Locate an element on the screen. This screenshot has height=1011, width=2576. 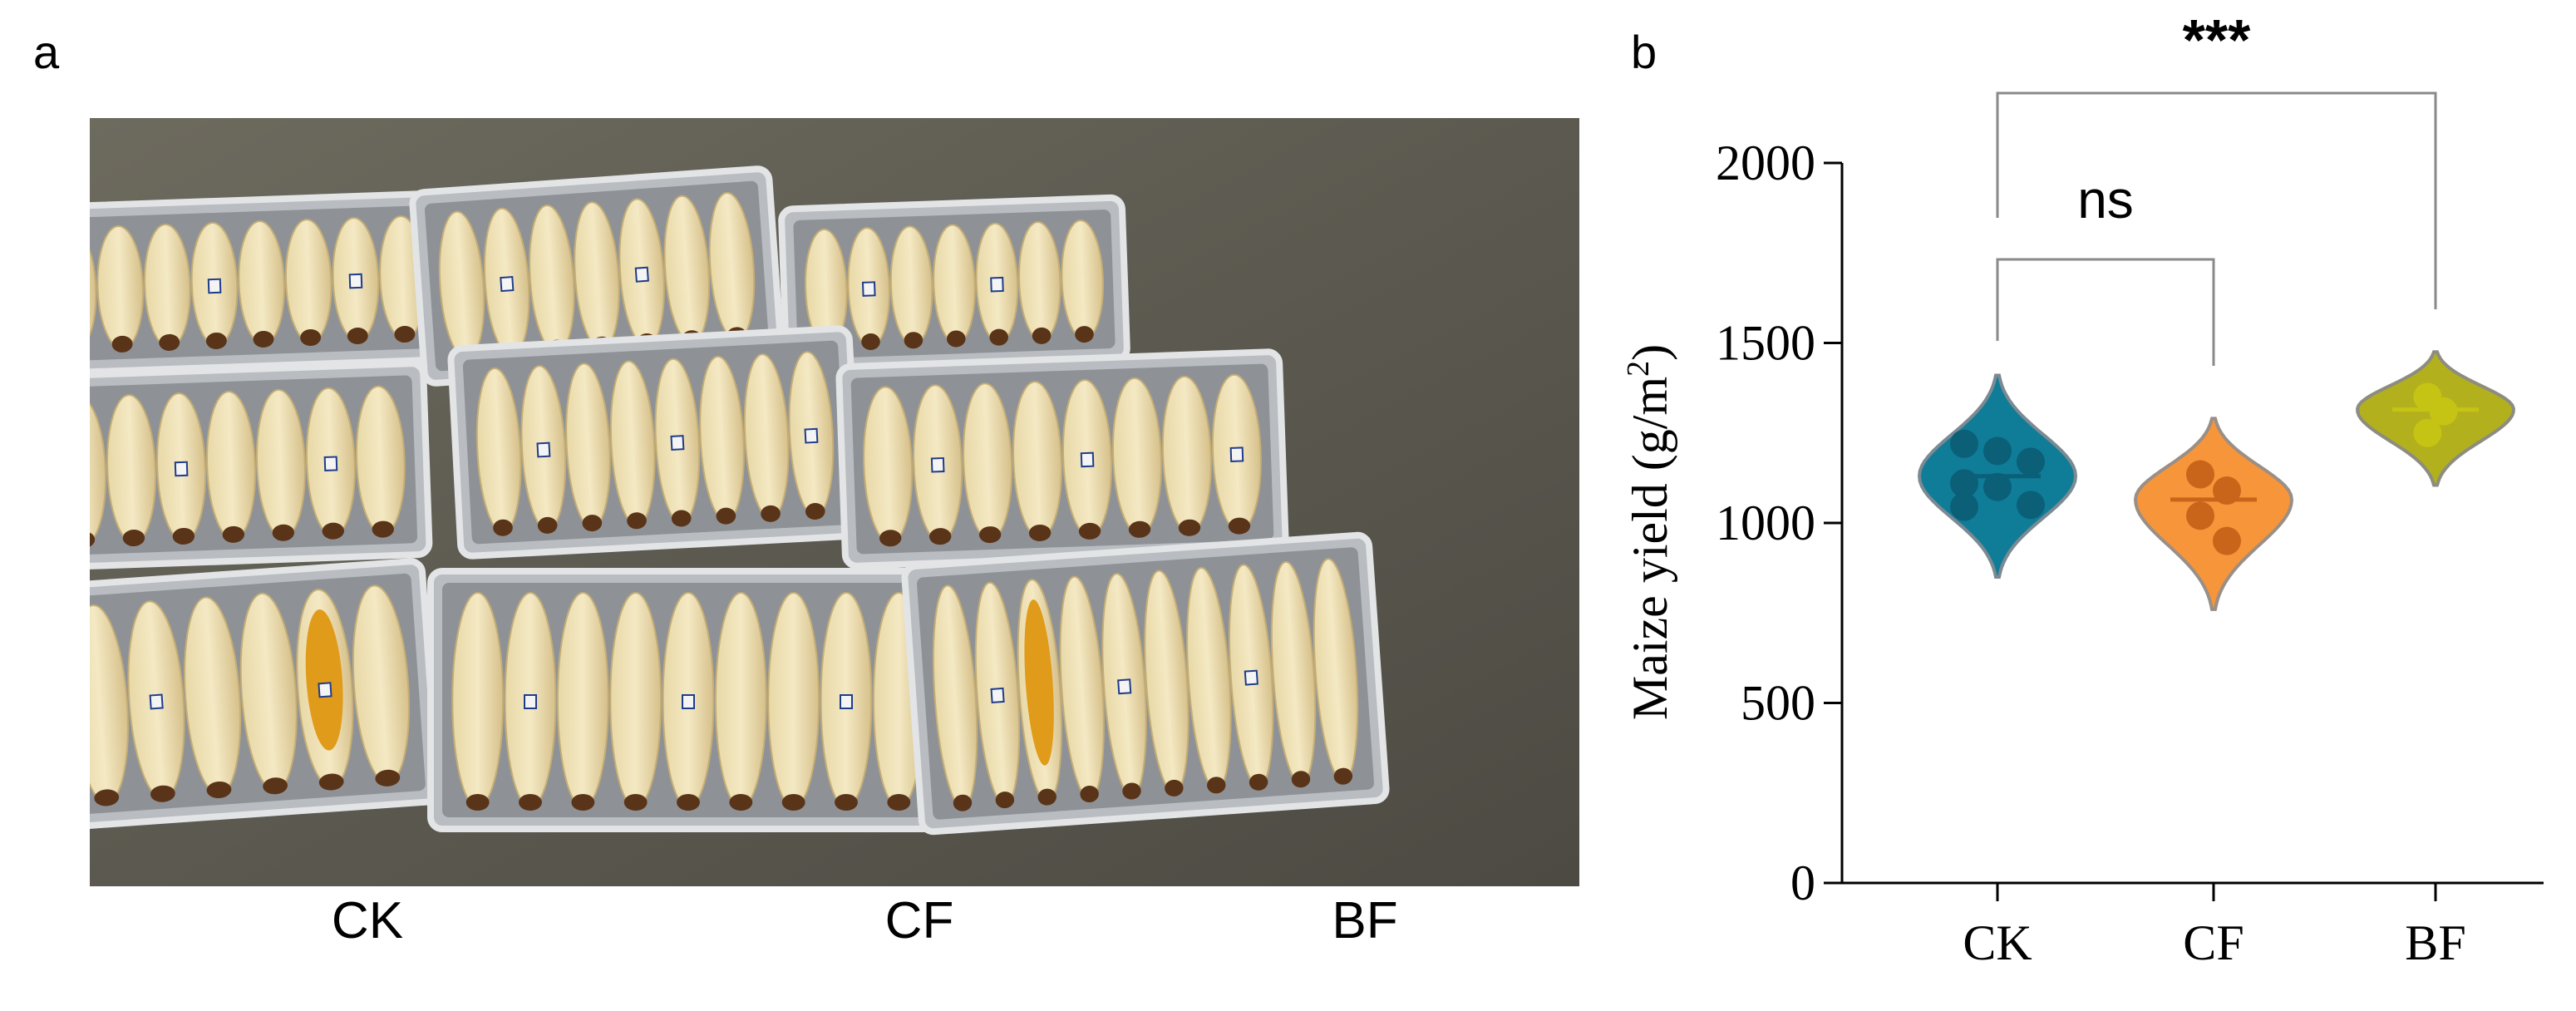
y-axis: 0 500 1000 1500 2000 is located at coordinates (1780, 523).